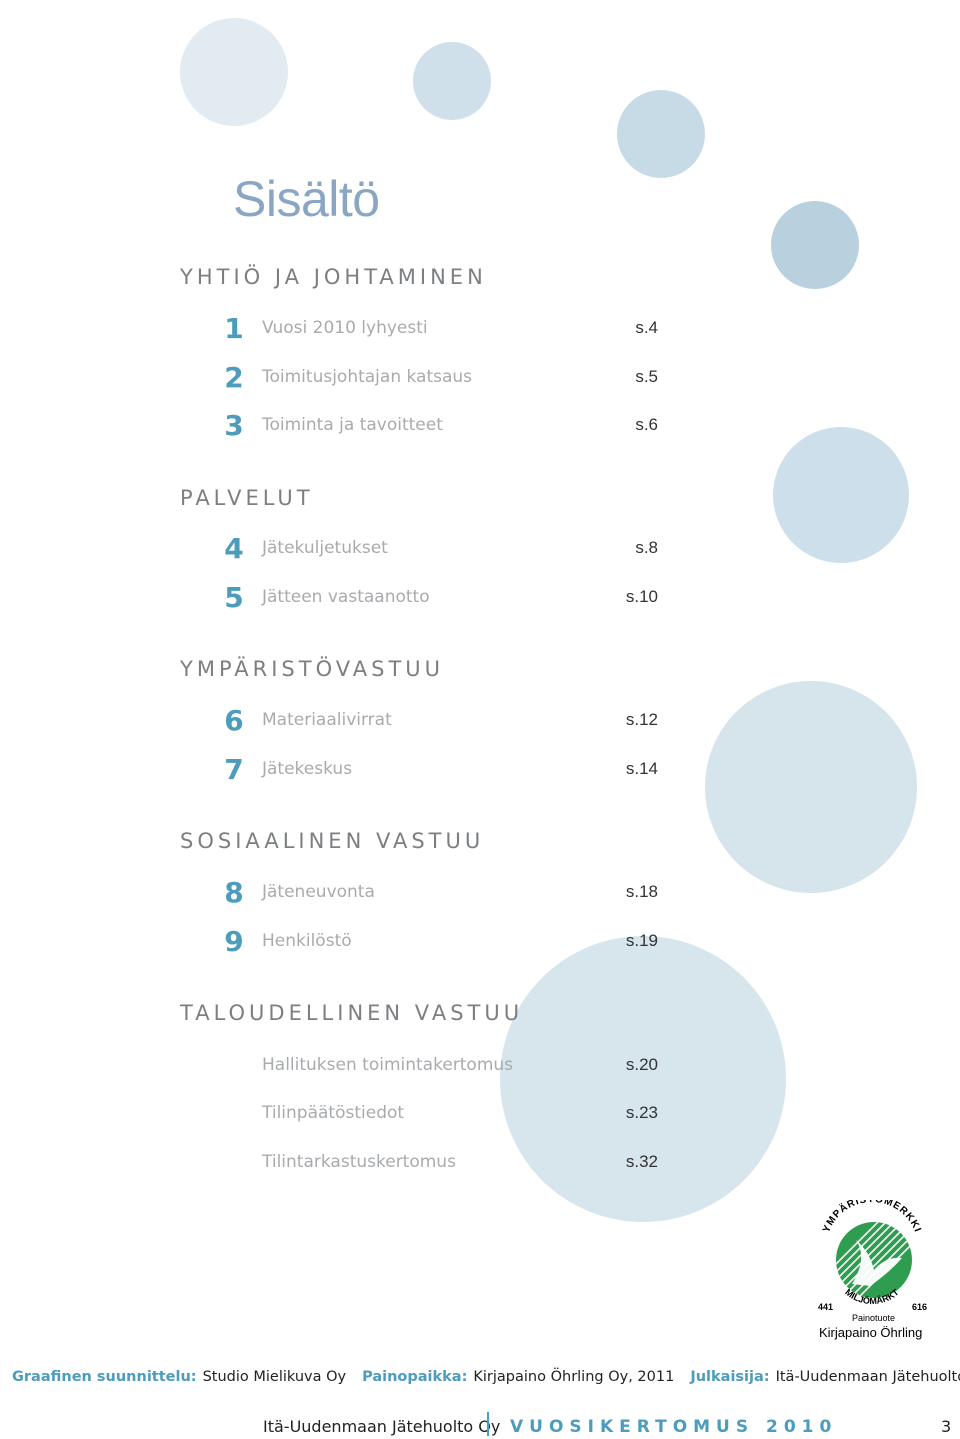 This screenshot has width=960, height=1439. What do you see at coordinates (826, 1307) in the screenshot?
I see `ecolabel-number-left: 441` at bounding box center [826, 1307].